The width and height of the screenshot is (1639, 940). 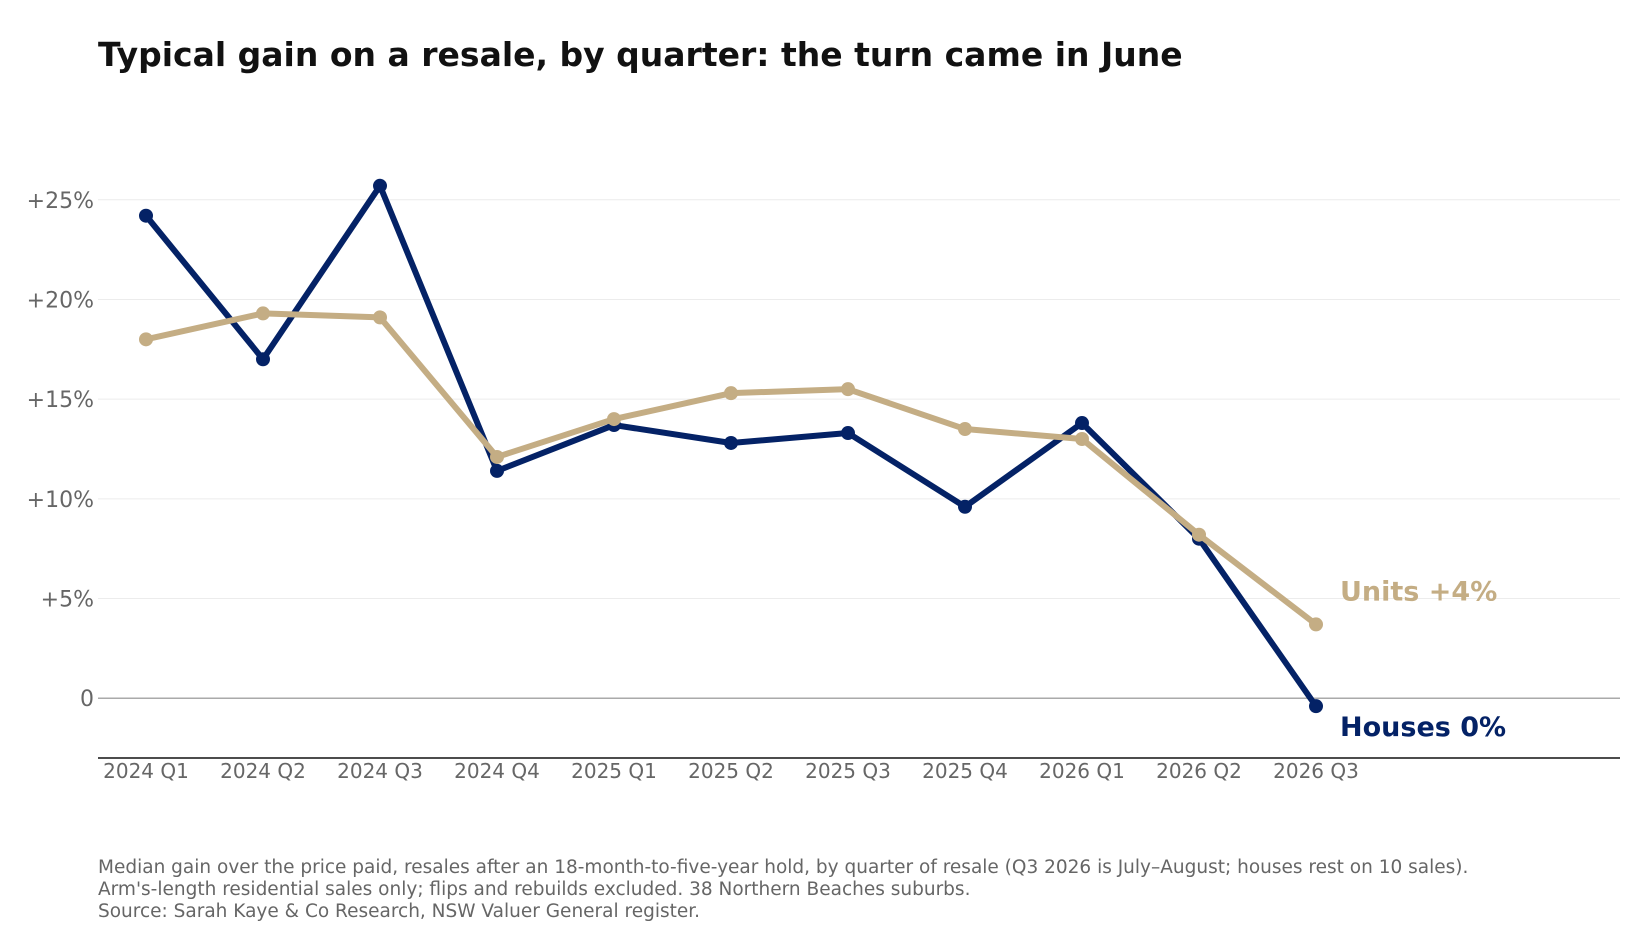 I want to click on x-tick-label: 2025 Q1, so click(x=614, y=771).